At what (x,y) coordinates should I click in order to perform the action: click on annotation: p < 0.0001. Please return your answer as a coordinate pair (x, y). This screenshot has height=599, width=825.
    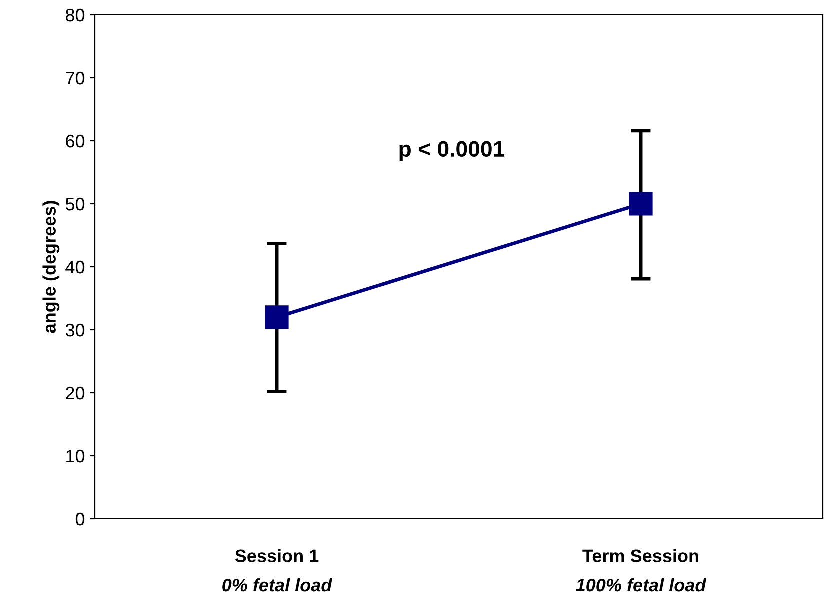
    Looking at the image, I should click on (452, 151).